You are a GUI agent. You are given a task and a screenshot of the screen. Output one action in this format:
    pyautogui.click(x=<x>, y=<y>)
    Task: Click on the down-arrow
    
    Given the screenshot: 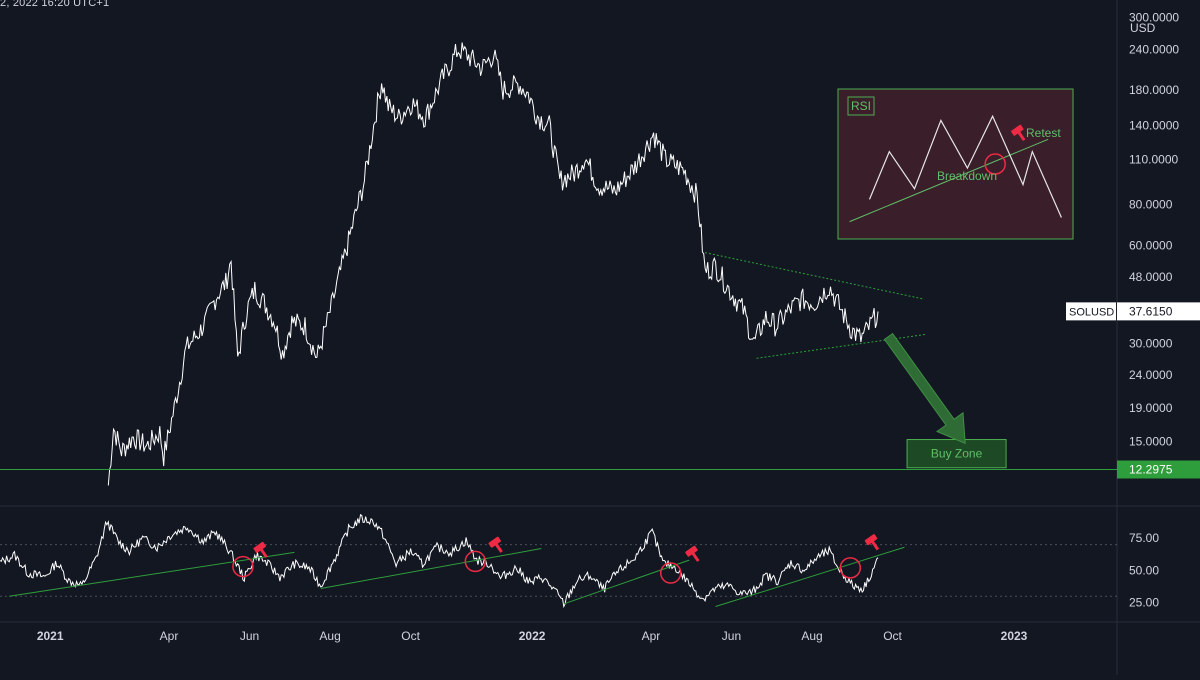 What is the action you would take?
    pyautogui.click(x=924, y=388)
    